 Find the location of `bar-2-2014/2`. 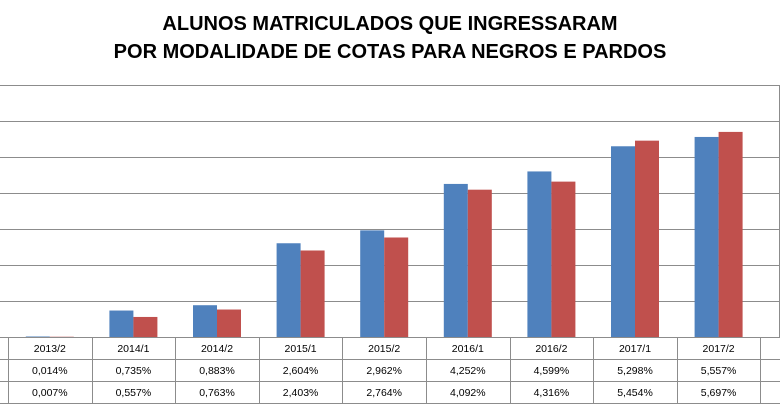

bar-2-2014/2 is located at coordinates (229, 323).